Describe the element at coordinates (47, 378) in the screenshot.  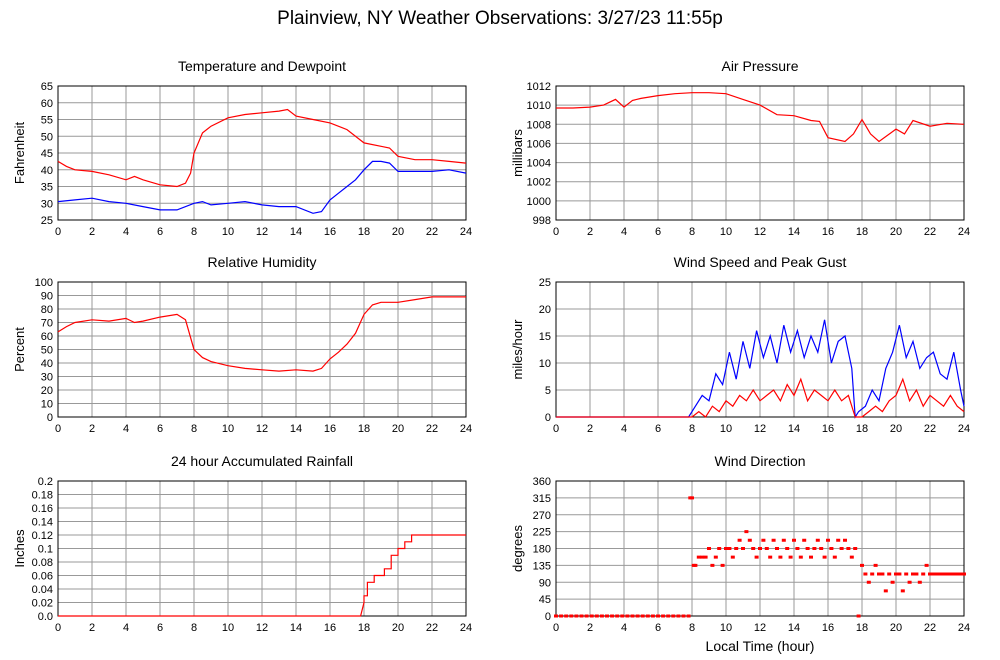
I see `y-tick-label: 30` at that location.